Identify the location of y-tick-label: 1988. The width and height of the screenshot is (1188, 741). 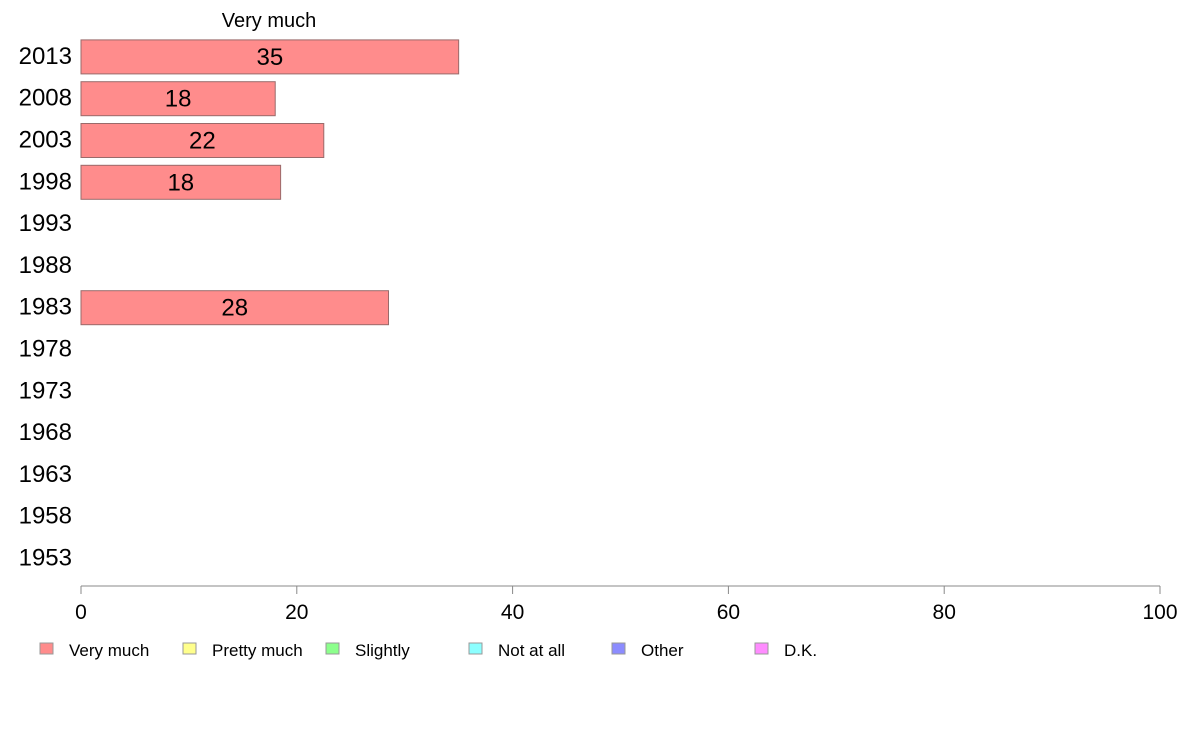
(45, 265).